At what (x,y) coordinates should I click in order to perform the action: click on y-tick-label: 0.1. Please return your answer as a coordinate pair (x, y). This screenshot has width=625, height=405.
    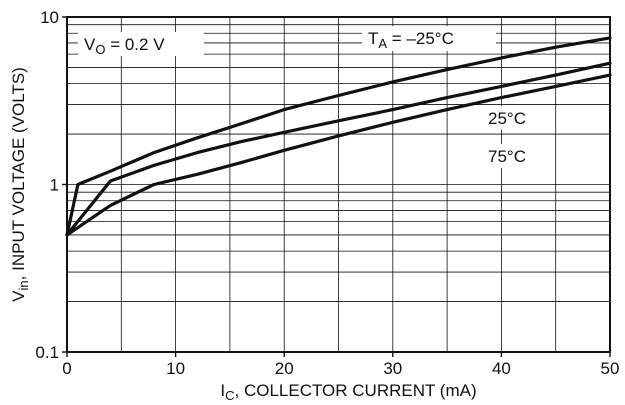
    Looking at the image, I should click on (47, 352).